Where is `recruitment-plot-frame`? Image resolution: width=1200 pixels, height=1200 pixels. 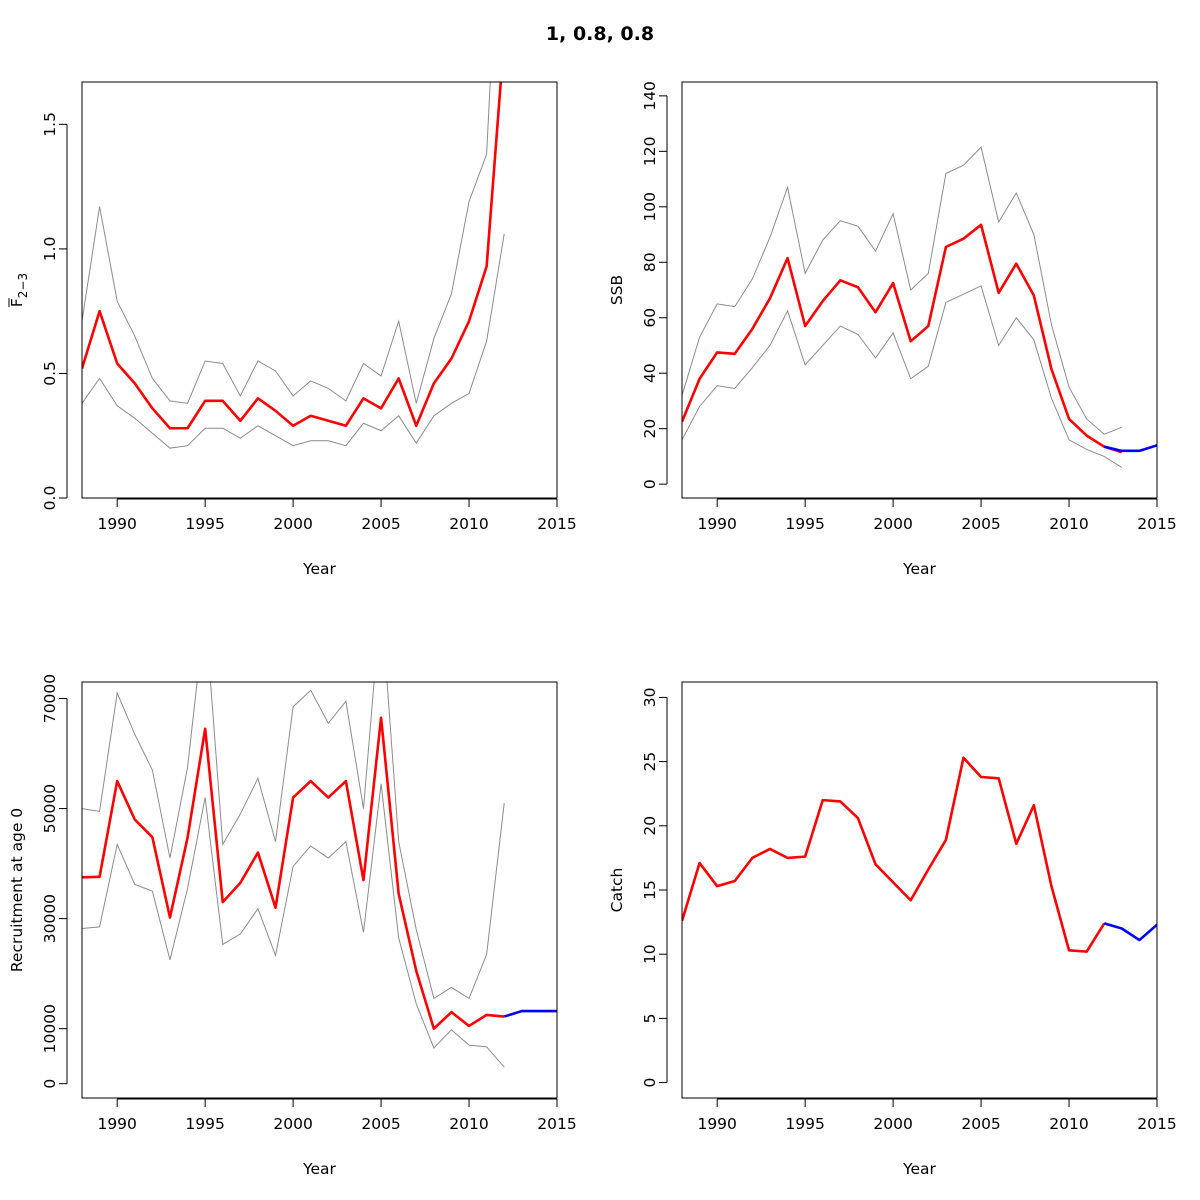 recruitment-plot-frame is located at coordinates (319, 890).